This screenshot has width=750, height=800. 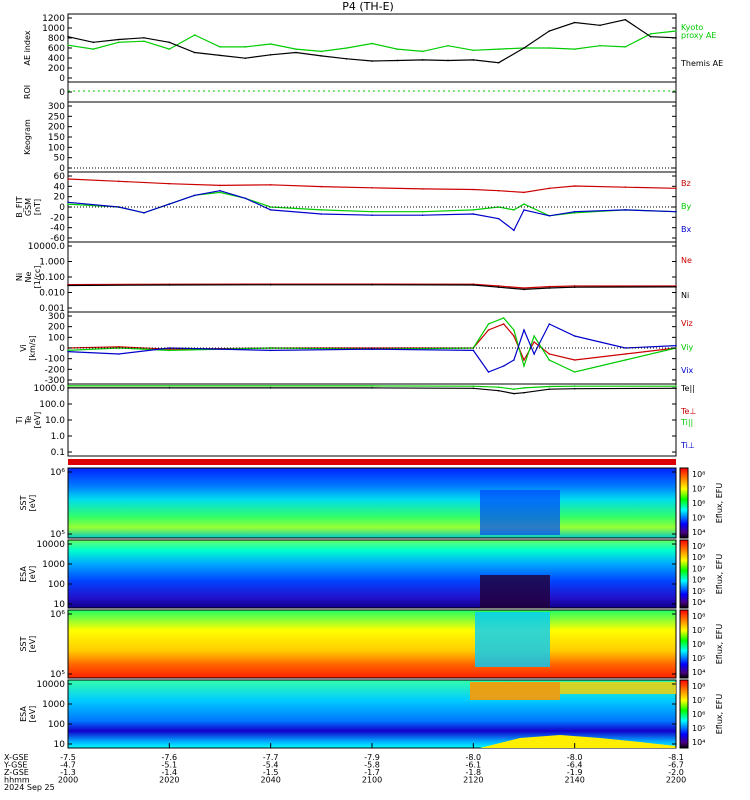 I want to click on ae-tick: 1200, so click(x=53, y=19).